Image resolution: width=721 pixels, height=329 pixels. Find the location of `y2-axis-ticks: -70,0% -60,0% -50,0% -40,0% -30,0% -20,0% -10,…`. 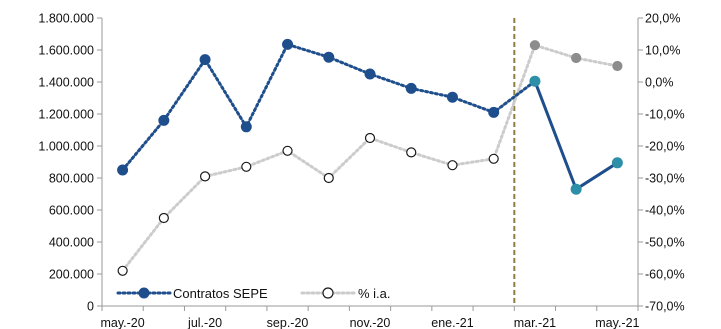

y2-axis-ticks: -70,0% -60,0% -50,0% -40,0% -30,0% -20,0% -10,… is located at coordinates (661, 163).